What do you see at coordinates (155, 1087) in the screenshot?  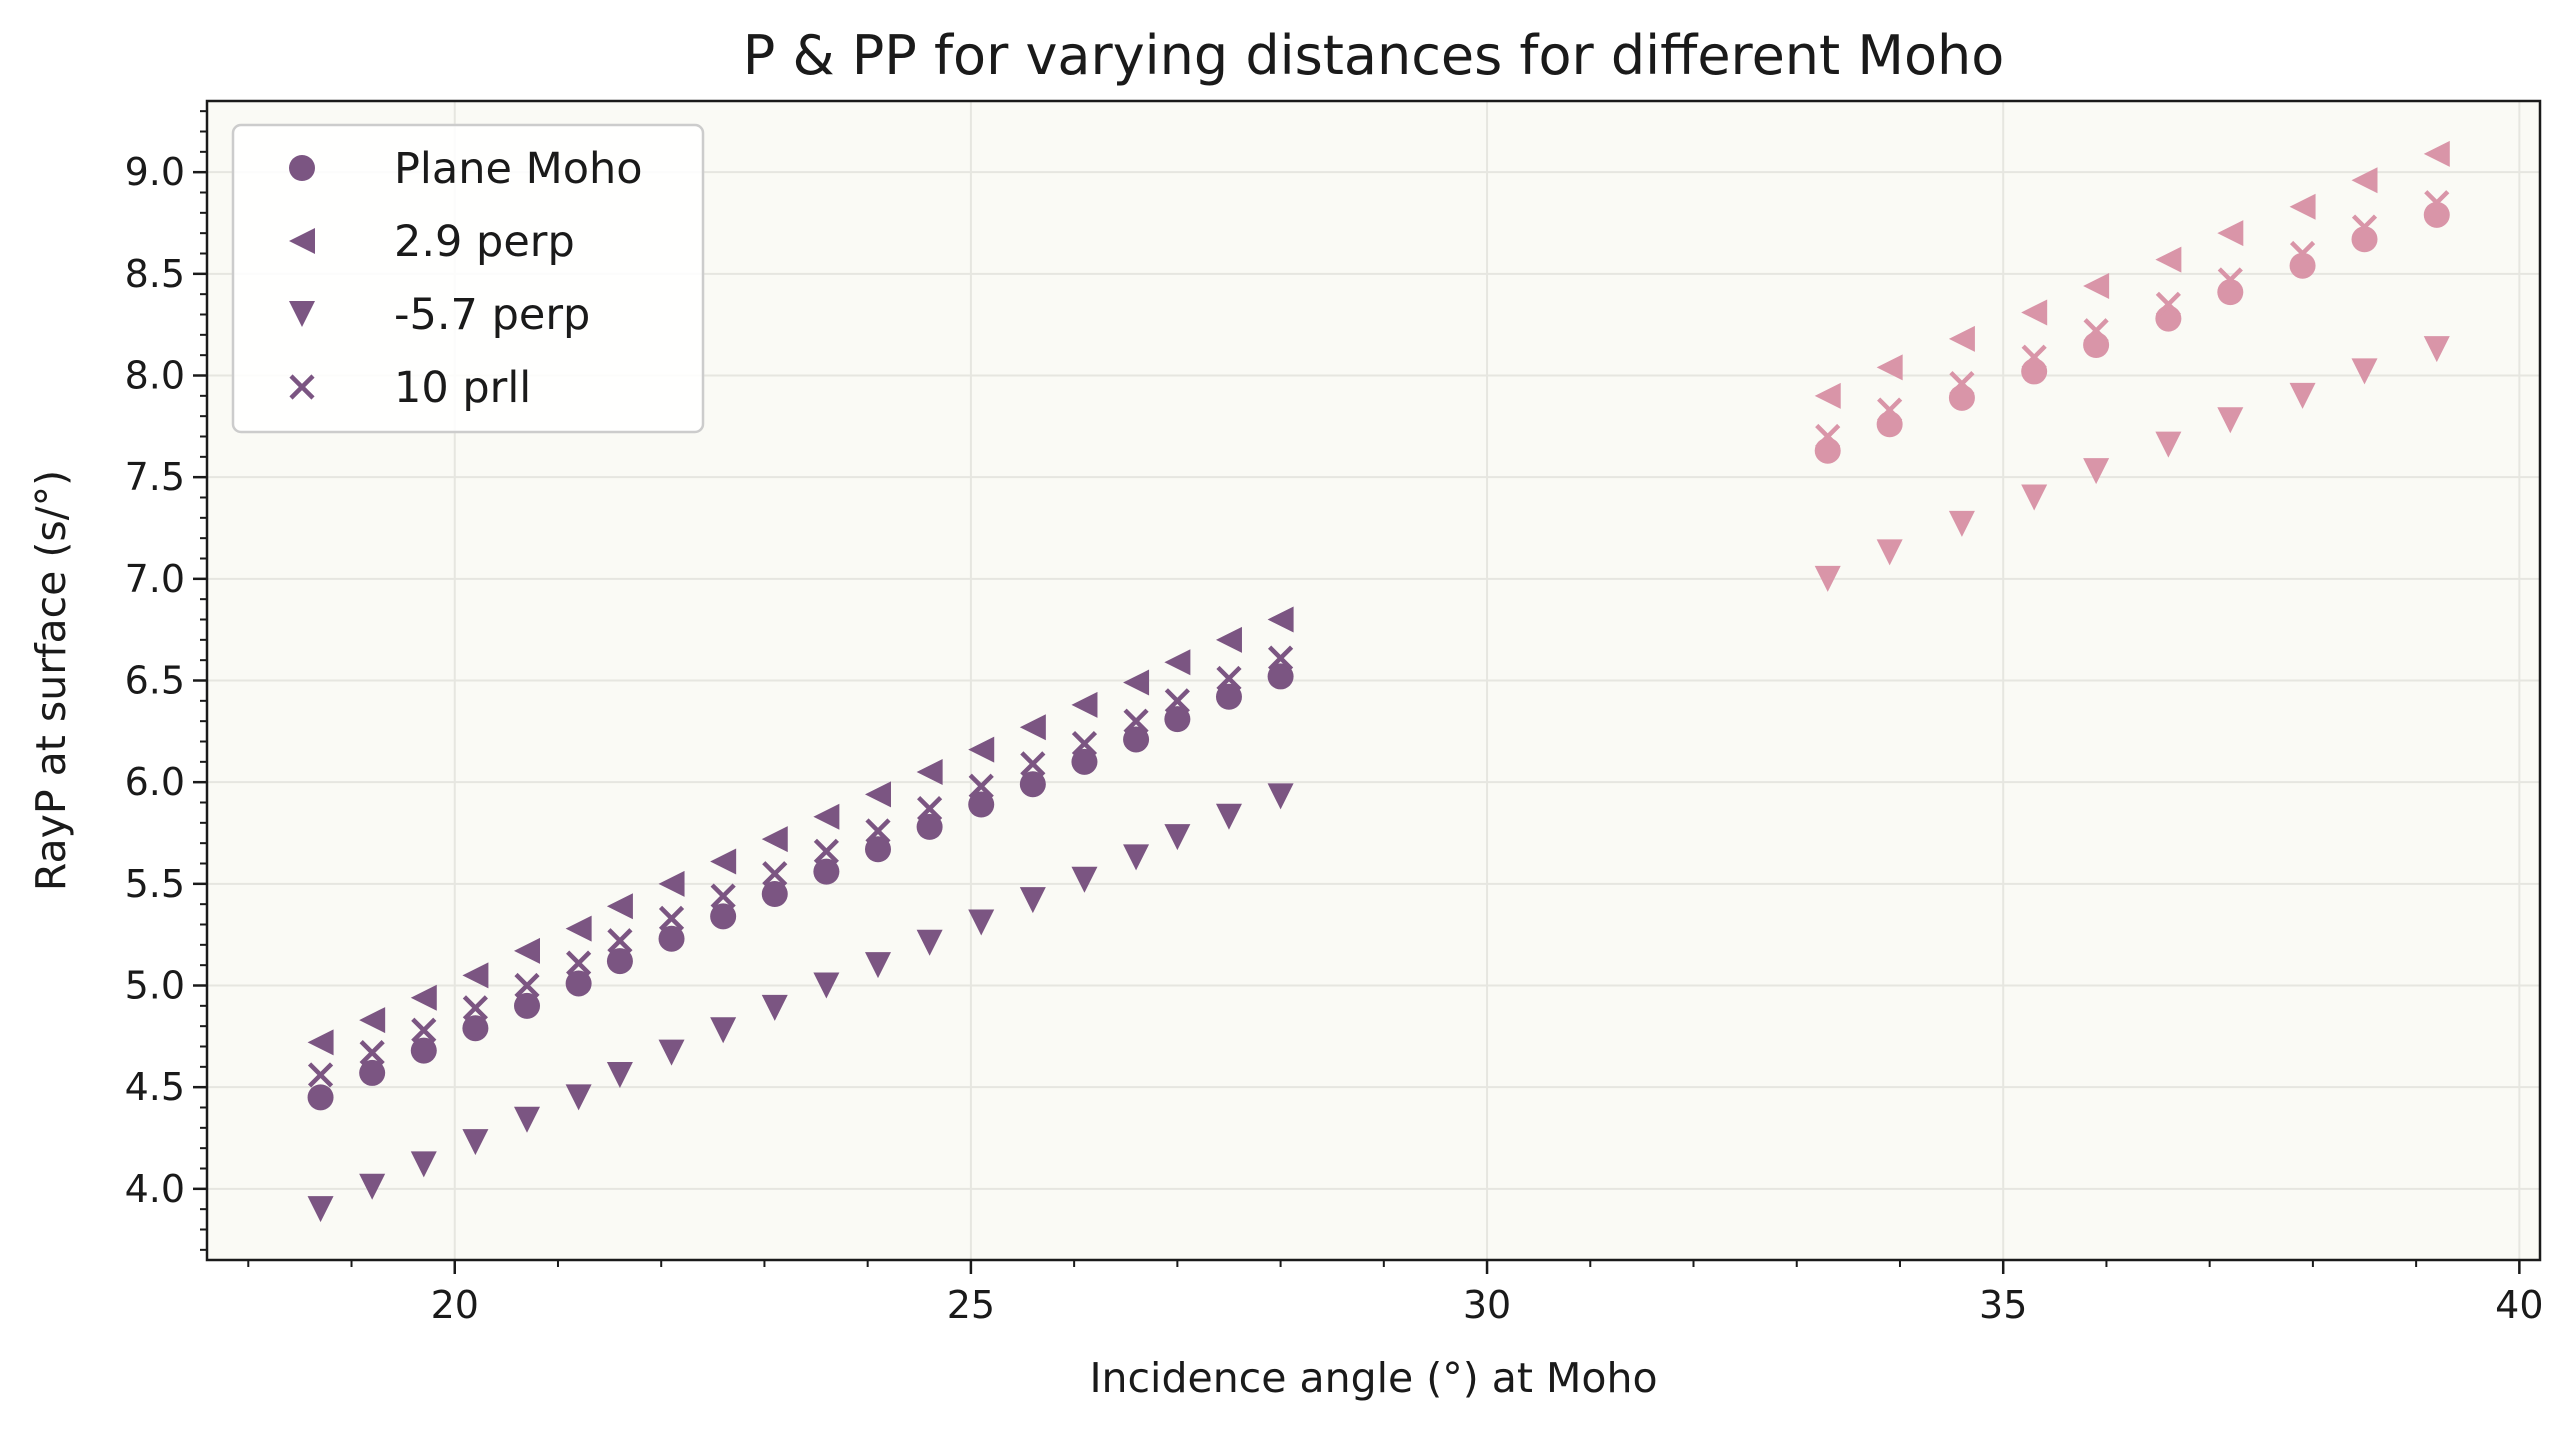 I see `y-tick-label: 4.5` at bounding box center [155, 1087].